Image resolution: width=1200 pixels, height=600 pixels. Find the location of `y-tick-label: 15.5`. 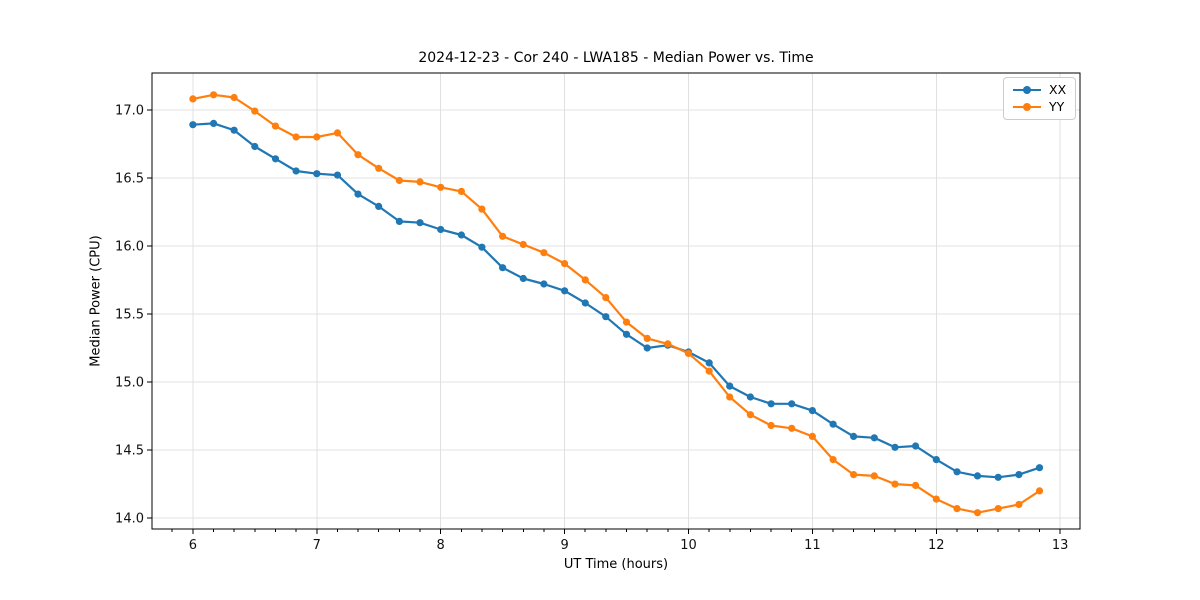

y-tick-label: 15.5 is located at coordinates (129, 314).